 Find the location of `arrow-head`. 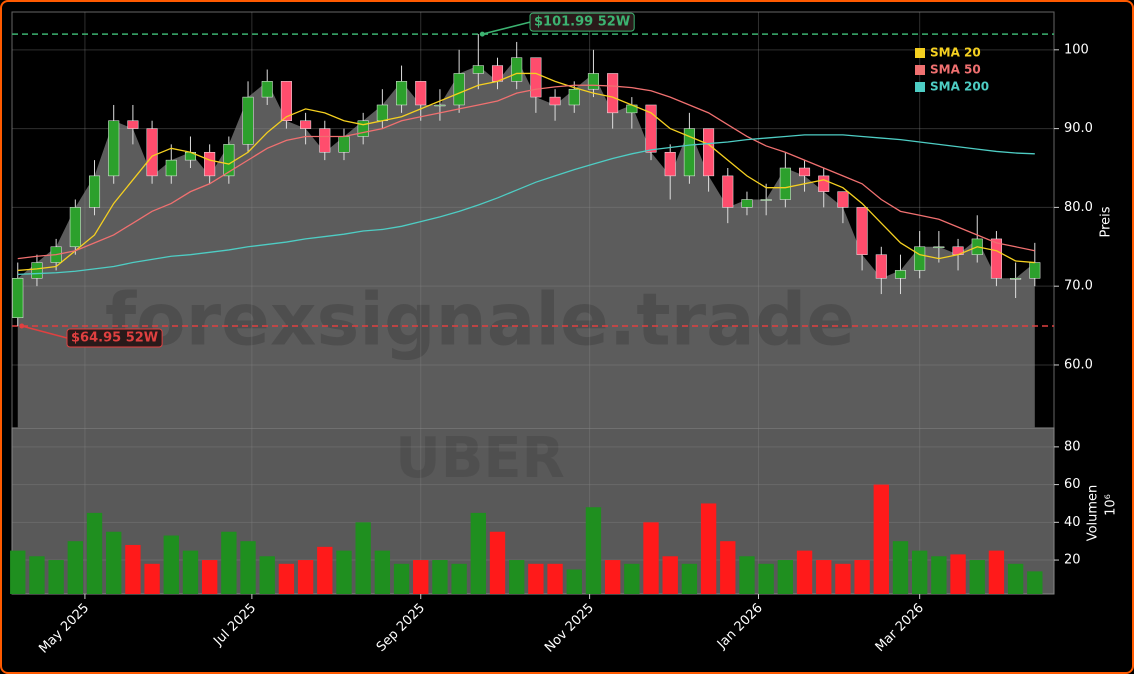

arrow-head is located at coordinates (22, 326).